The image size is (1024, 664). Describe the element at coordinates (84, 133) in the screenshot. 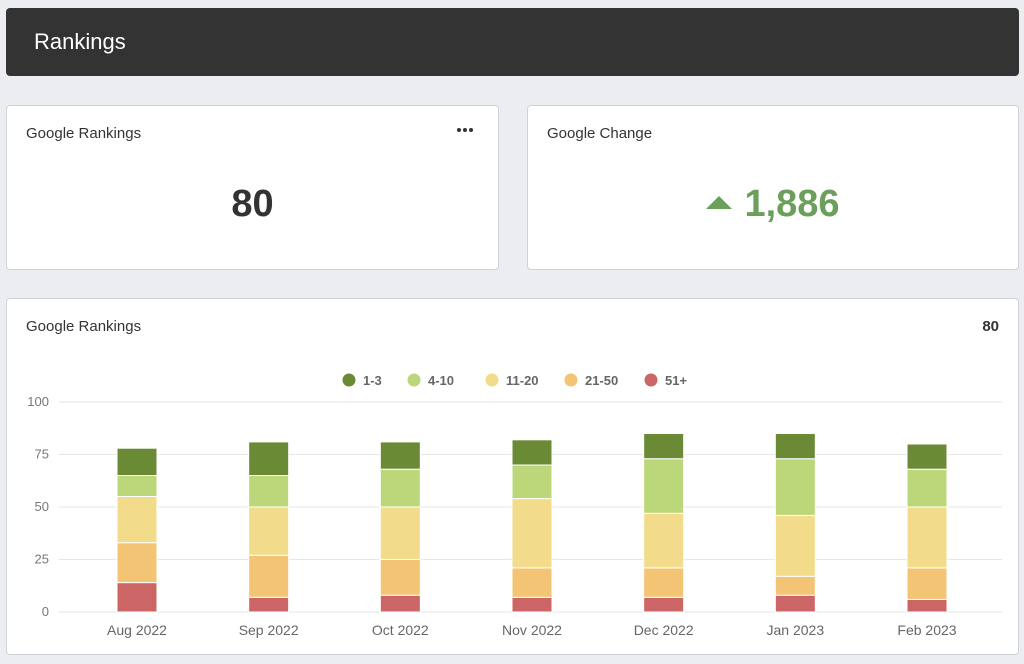

I see `card-title-rankings: Google Rankings` at that location.